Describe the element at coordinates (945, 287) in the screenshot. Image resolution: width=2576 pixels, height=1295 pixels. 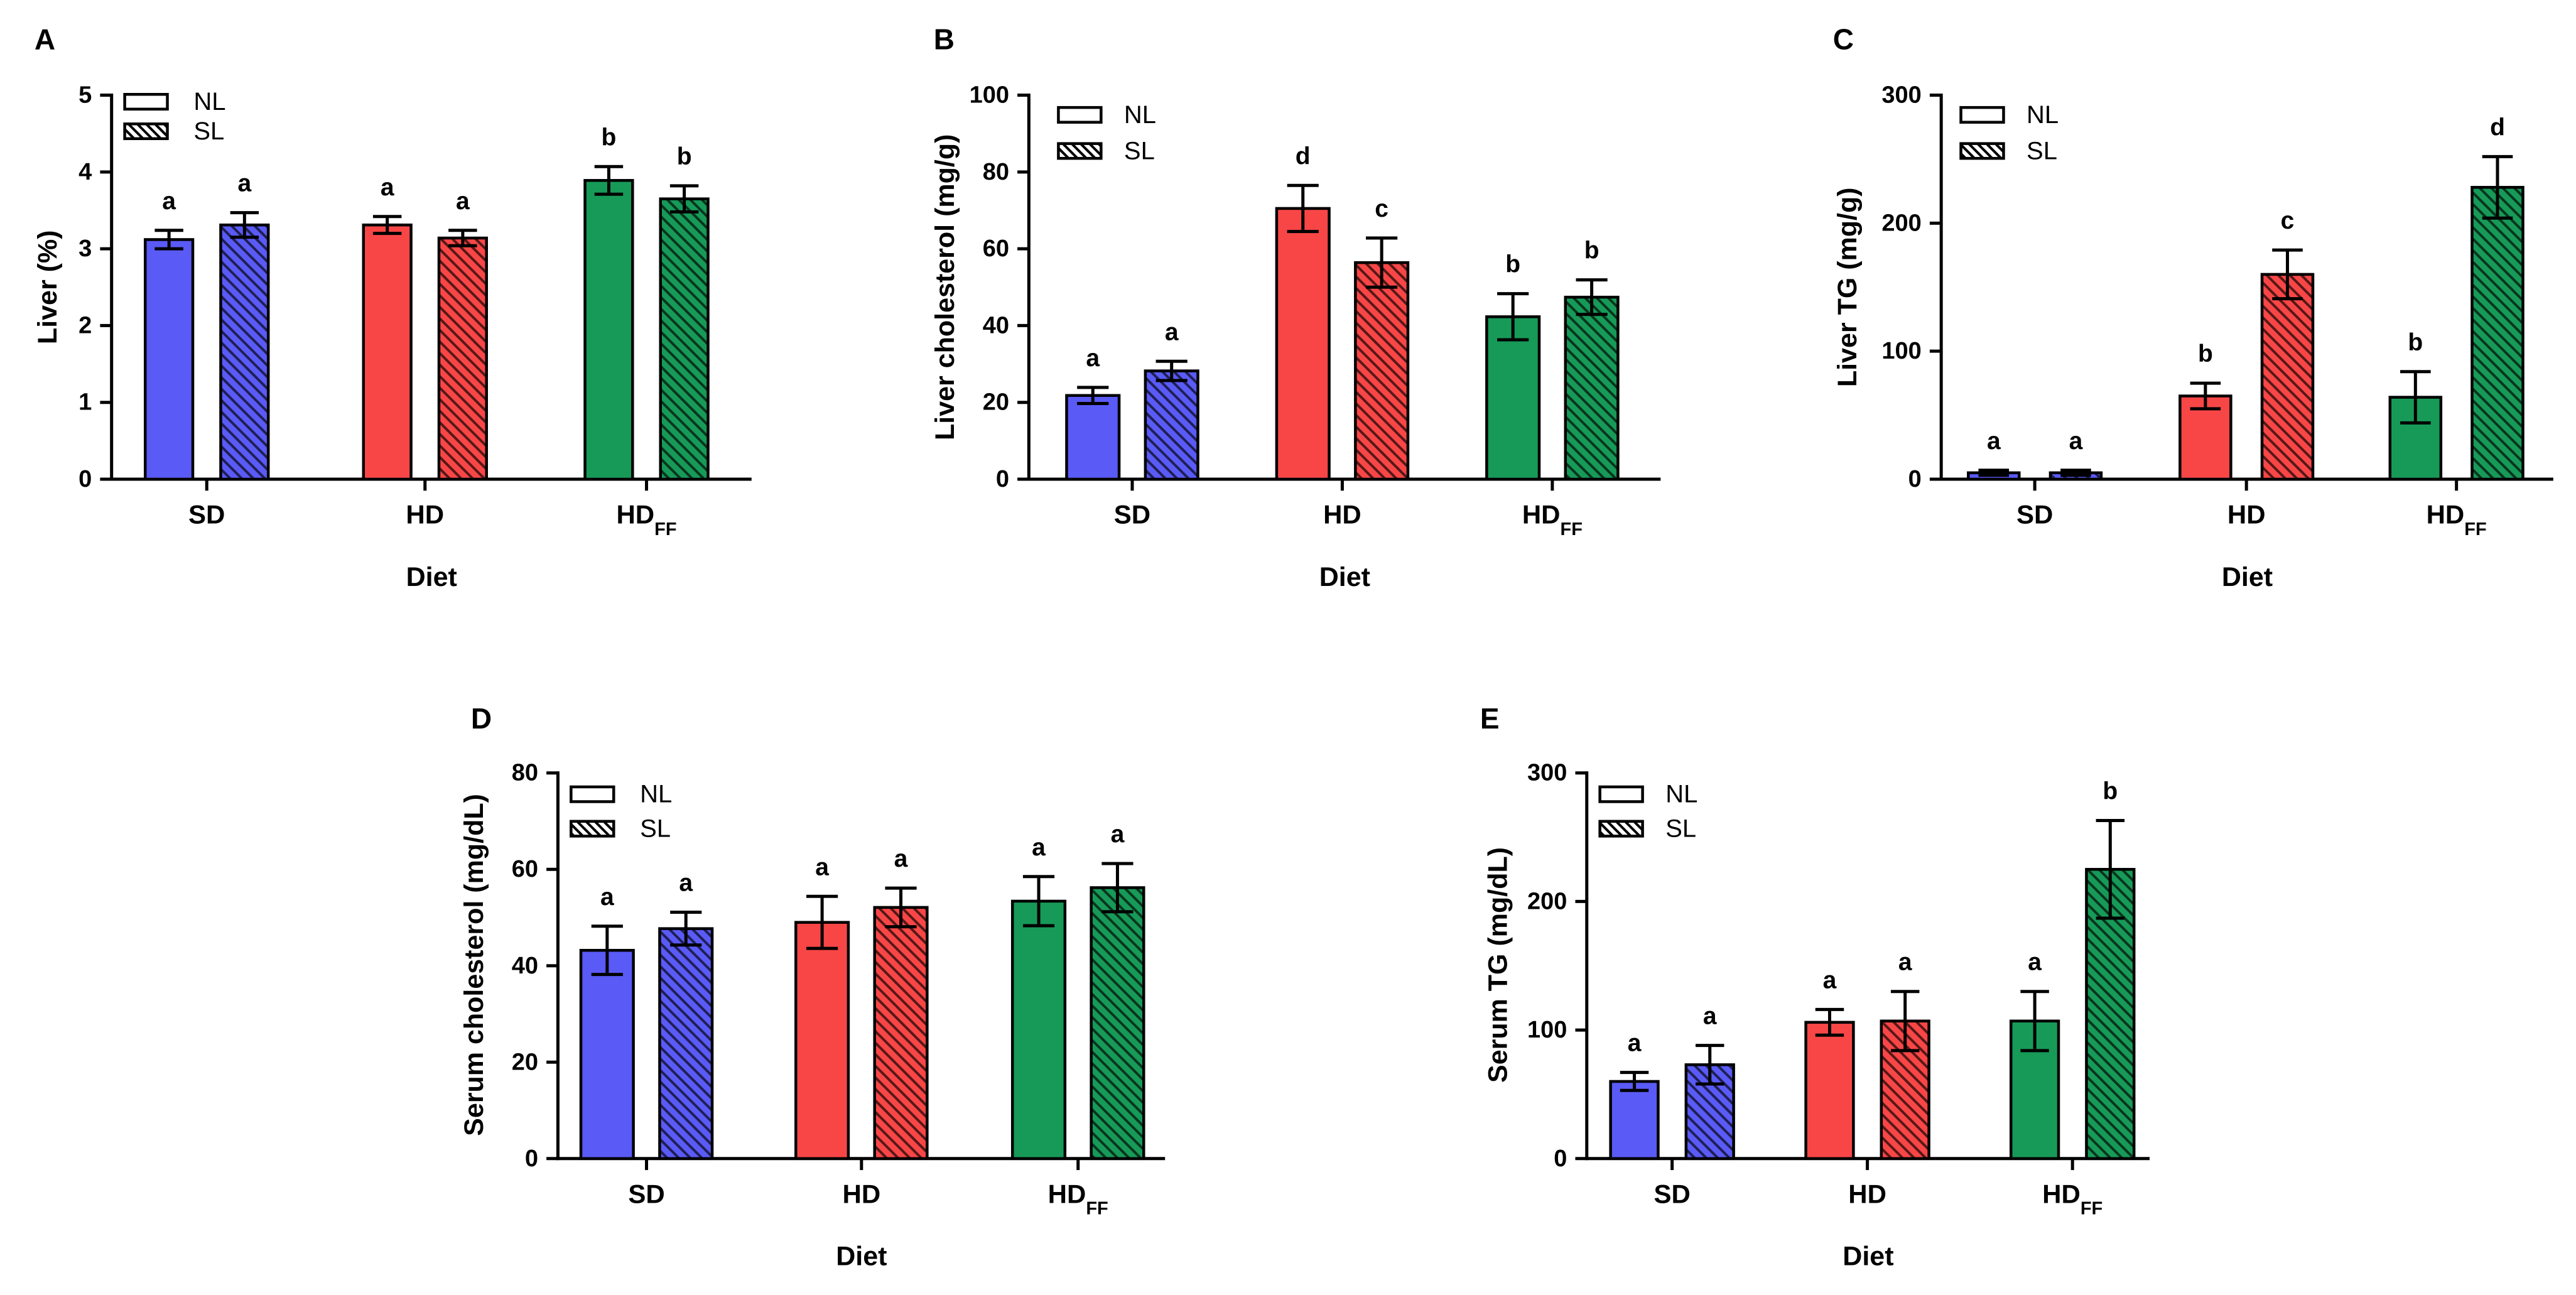
I see `y-axis-title: Liver cholesterol (mg/g)` at that location.